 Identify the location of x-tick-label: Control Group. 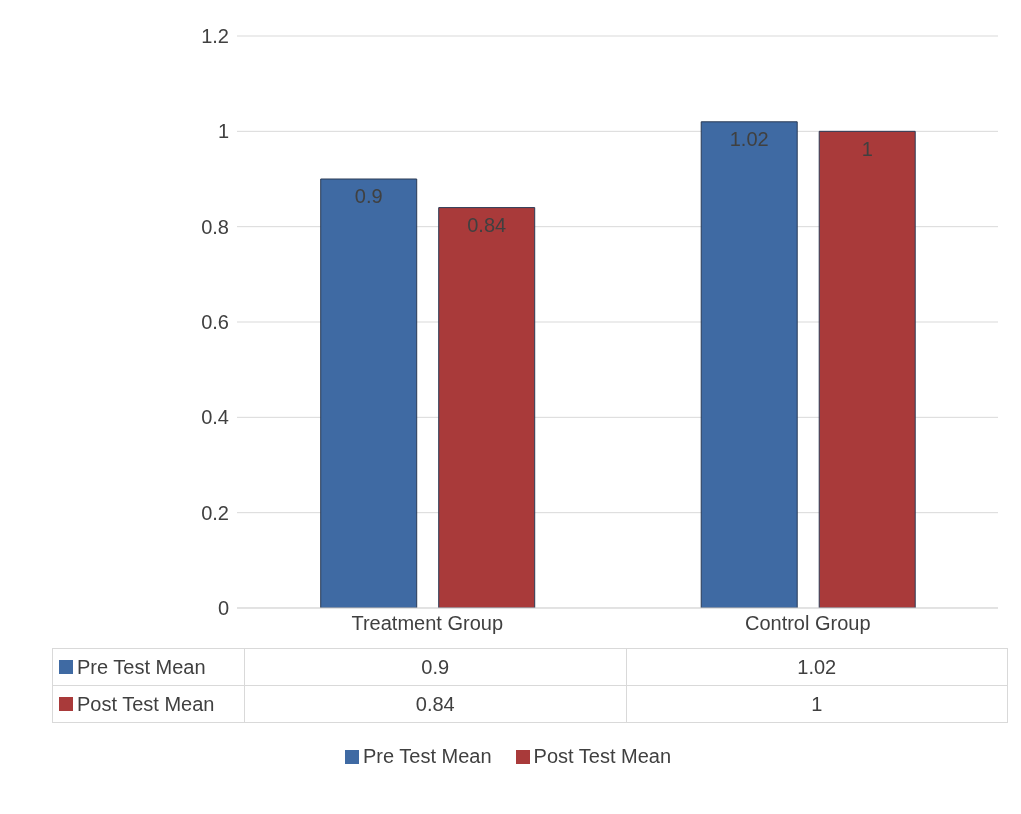
(807, 623).